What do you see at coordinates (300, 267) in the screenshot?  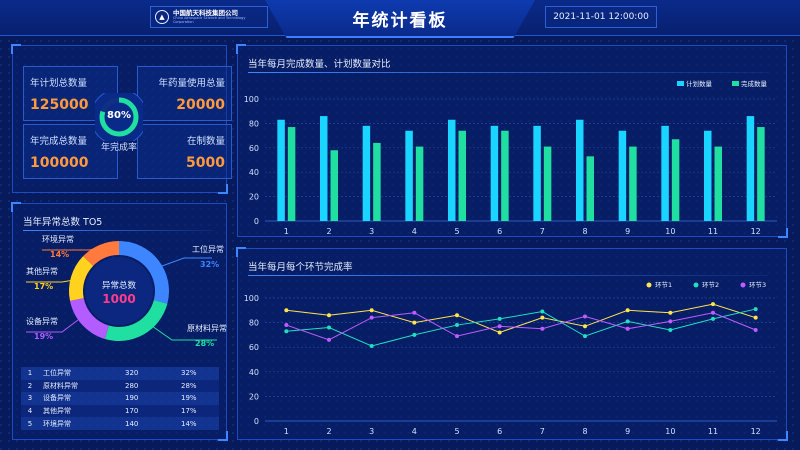 I see `panel-title: 当年每月每个环节完成率` at bounding box center [300, 267].